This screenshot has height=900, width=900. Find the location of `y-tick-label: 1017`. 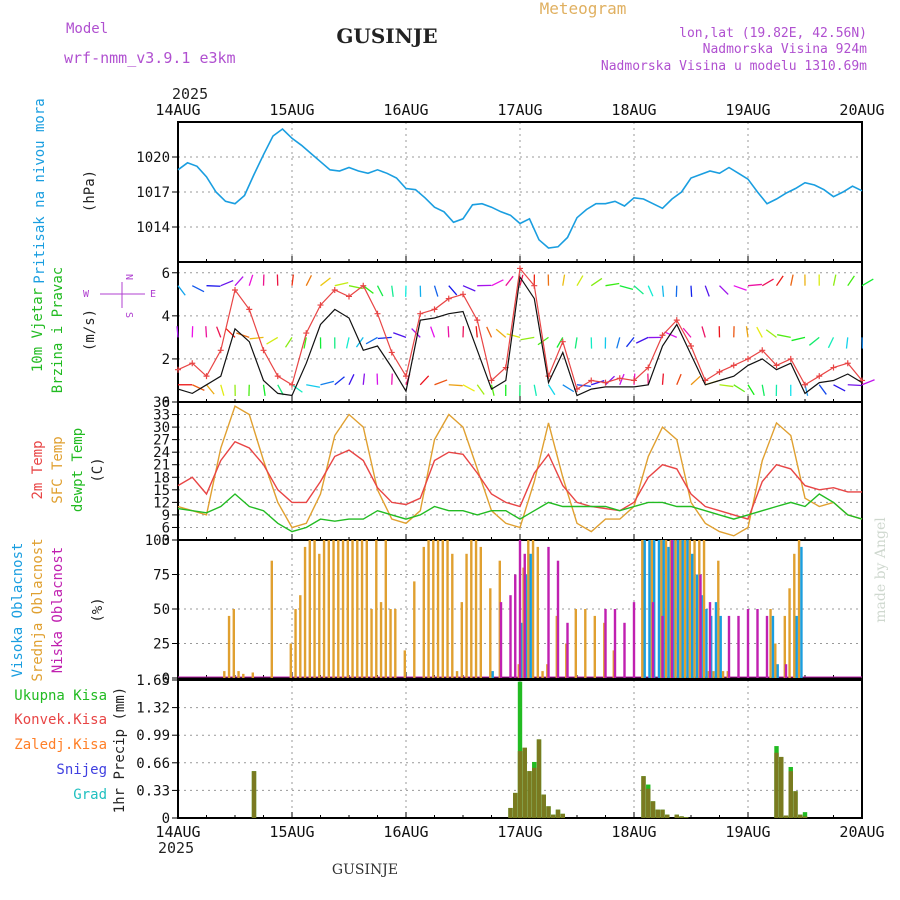

y-tick-label: 1017 is located at coordinates (153, 193).